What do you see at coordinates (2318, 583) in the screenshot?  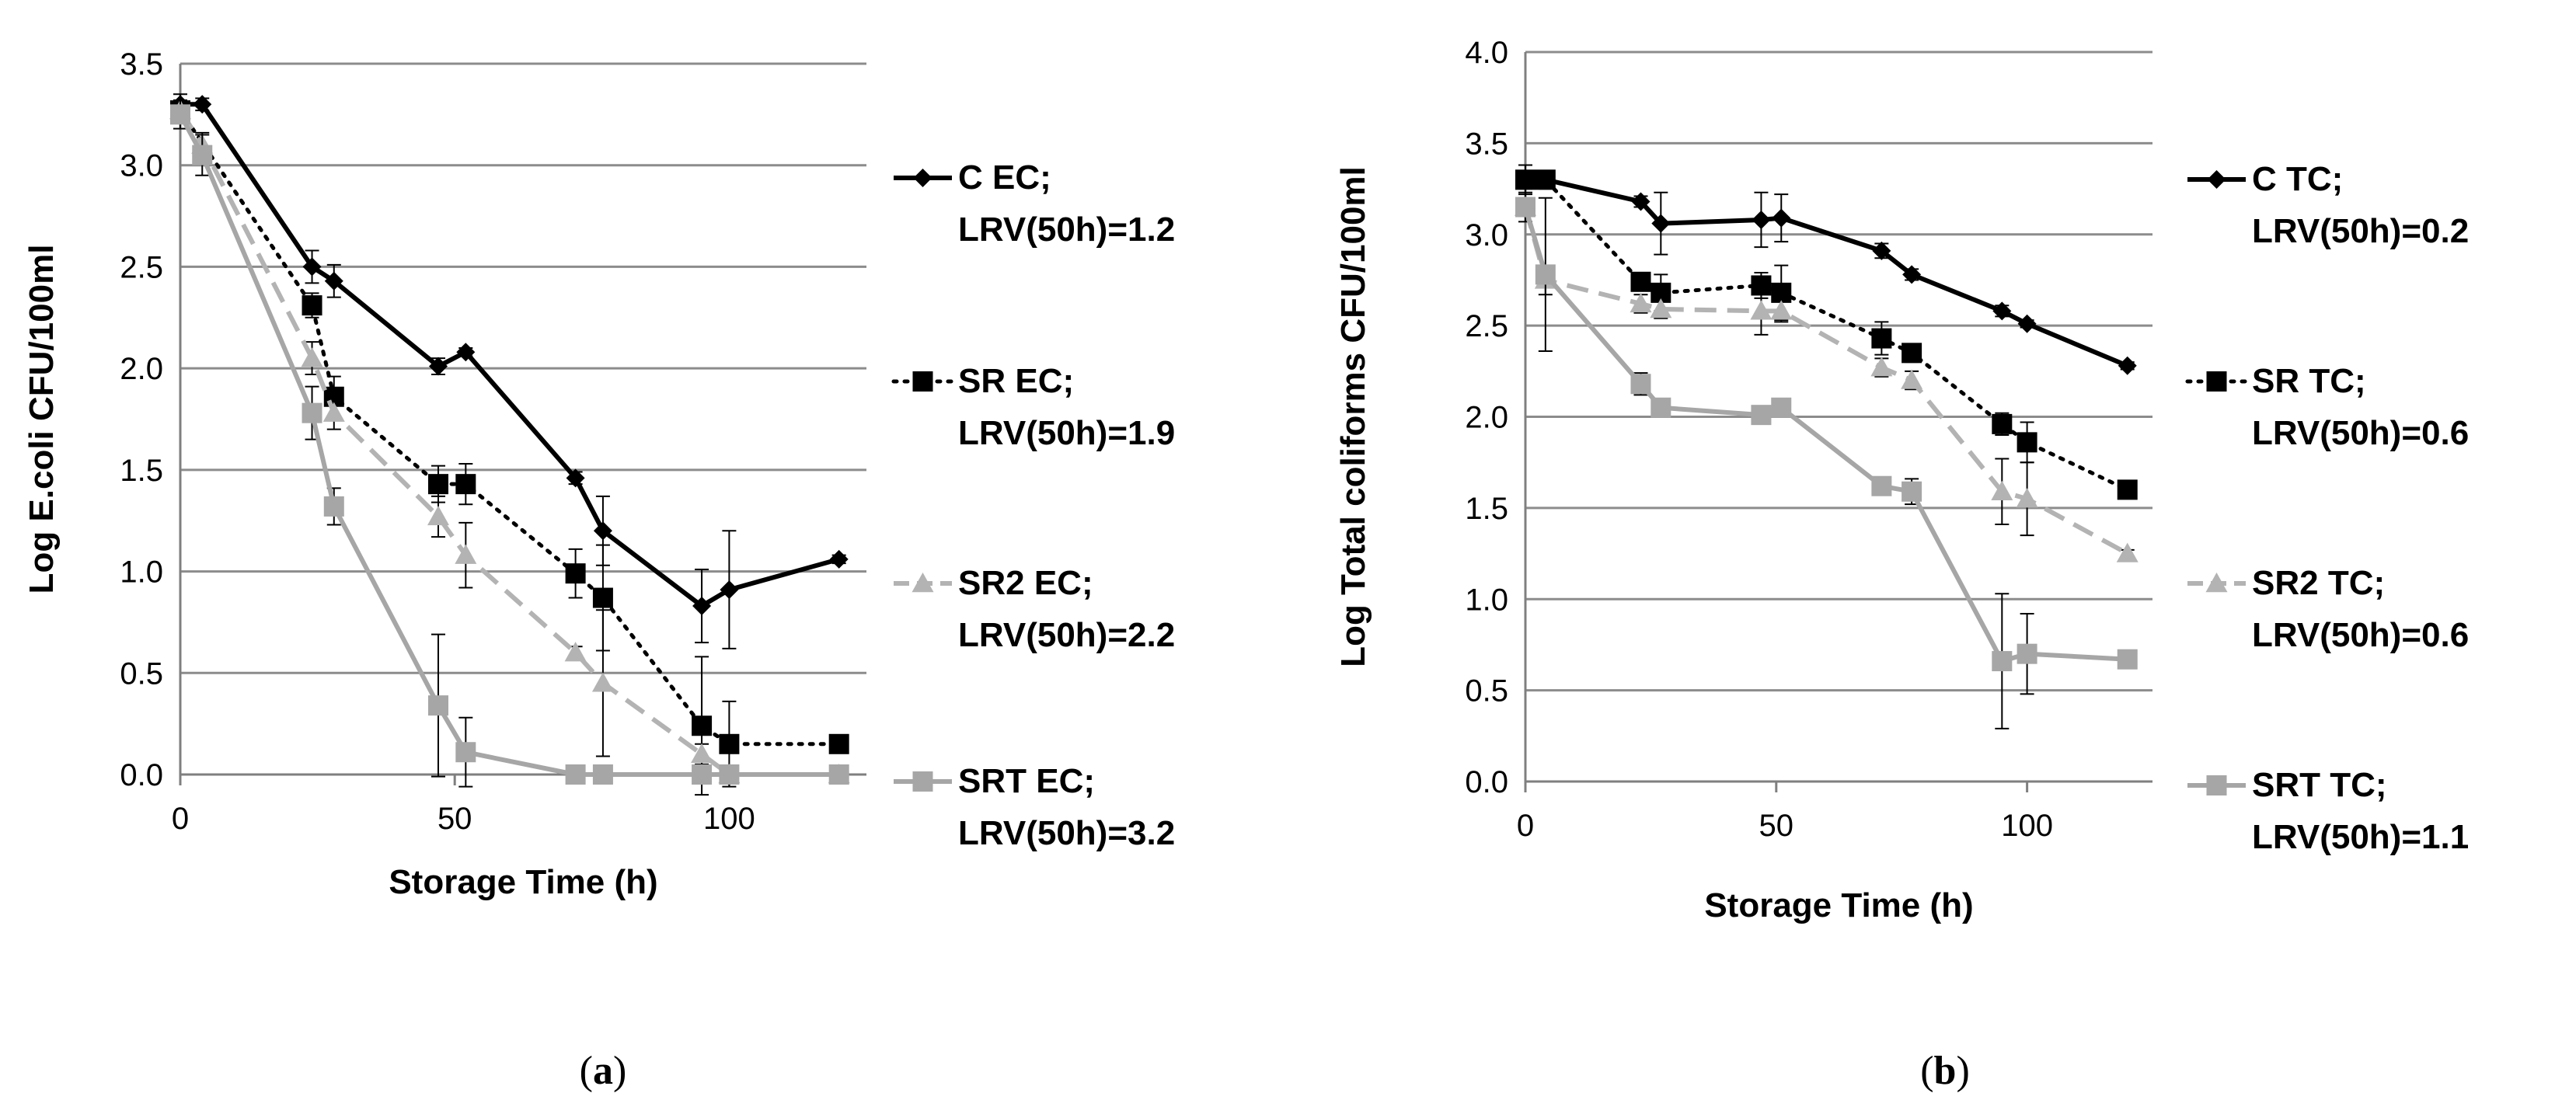 I see `legend-label: SR2 TC;` at bounding box center [2318, 583].